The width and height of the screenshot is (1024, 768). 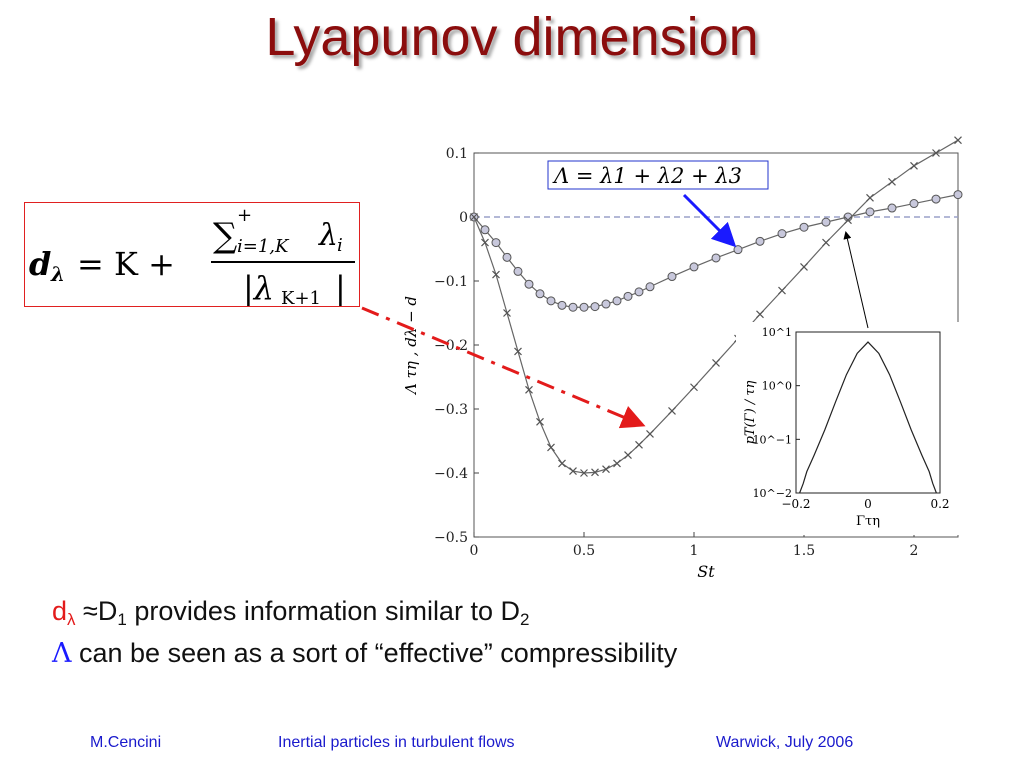 I want to click on x-tick-label: 0.5, so click(x=584, y=551).